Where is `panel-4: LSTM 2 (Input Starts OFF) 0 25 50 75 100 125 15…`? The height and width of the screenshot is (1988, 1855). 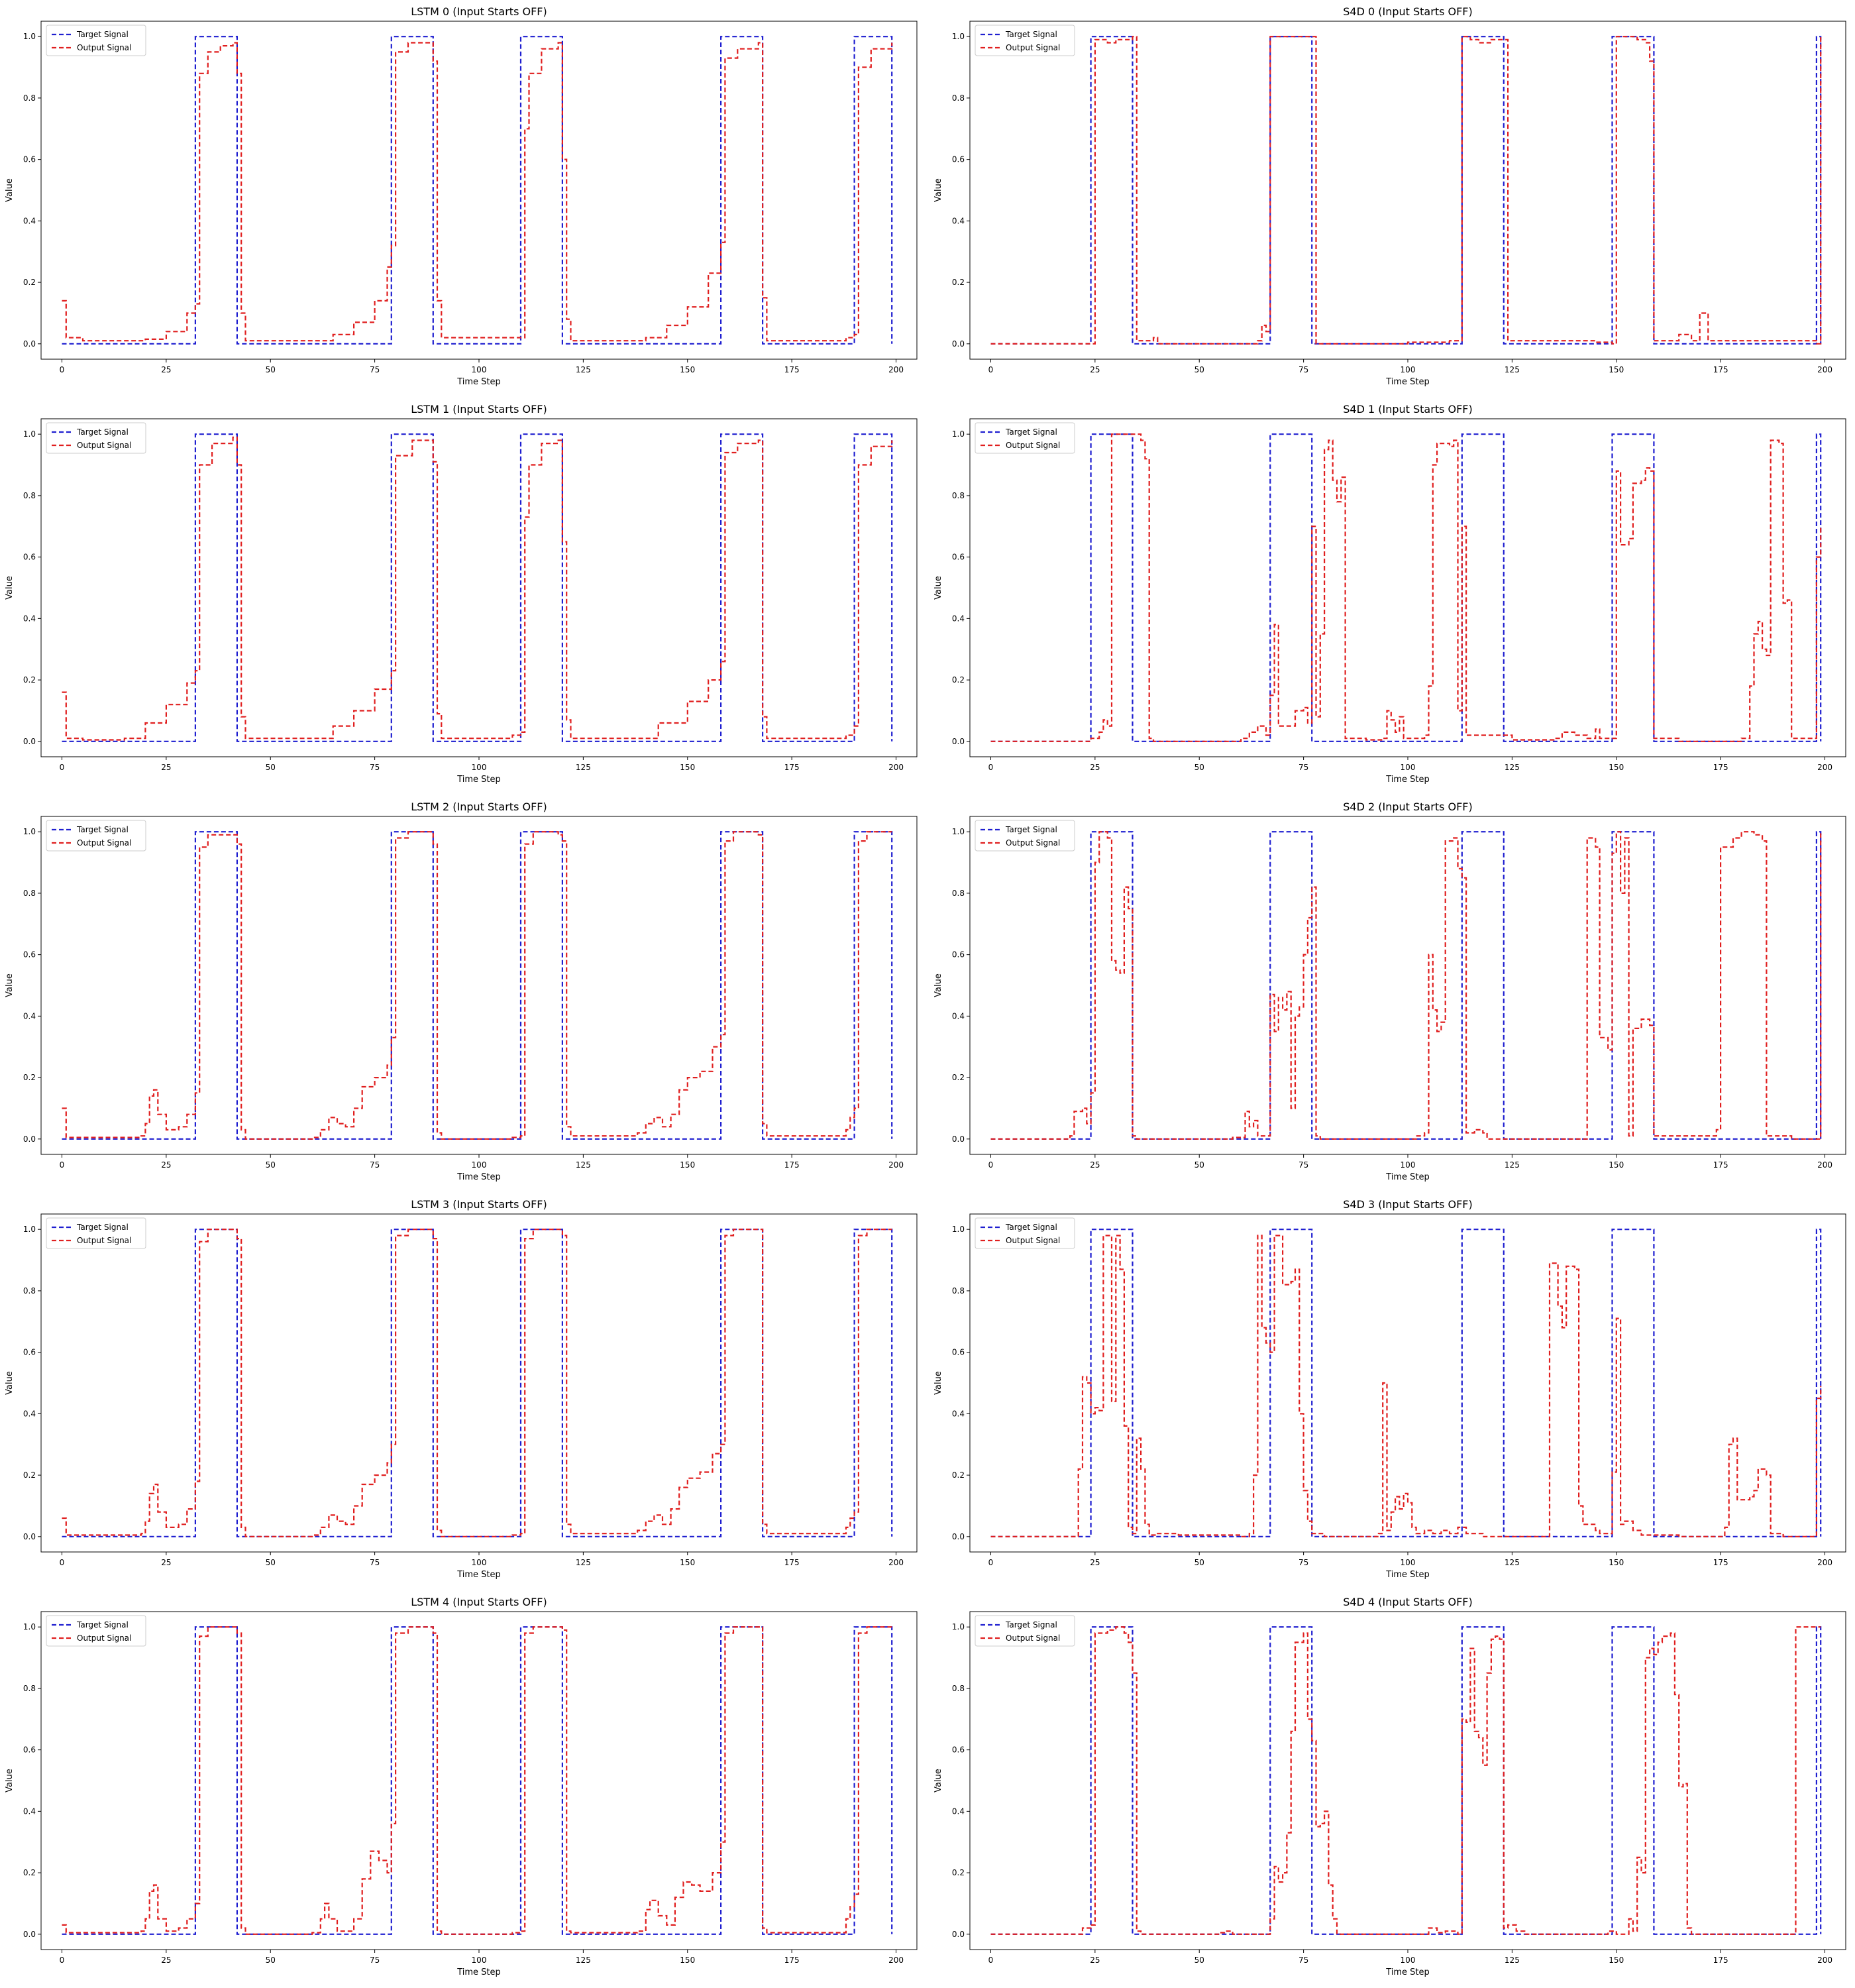 panel-4: LSTM 2 (Input Starts OFF) 0 25 50 75 100 125 15… is located at coordinates (462, 991).